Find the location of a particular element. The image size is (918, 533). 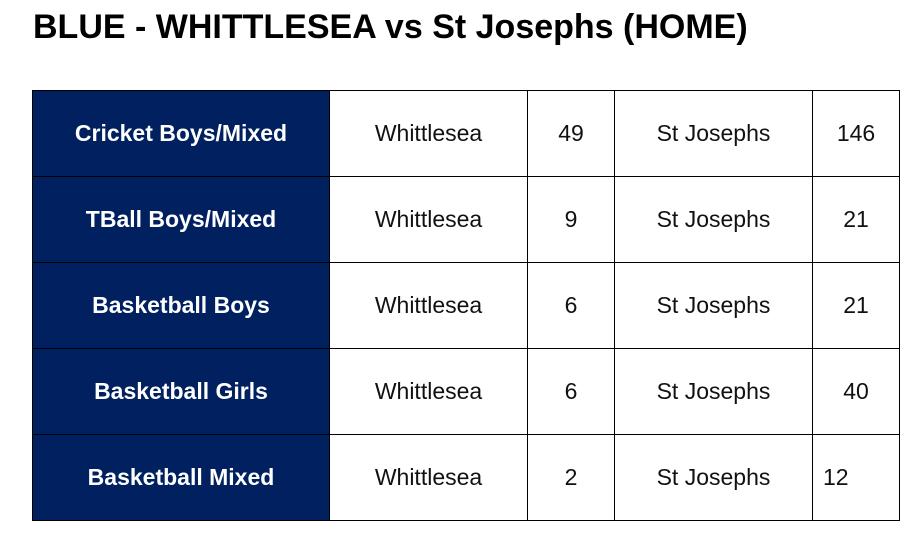

away-score-cell: 12 is located at coordinates (856, 477).